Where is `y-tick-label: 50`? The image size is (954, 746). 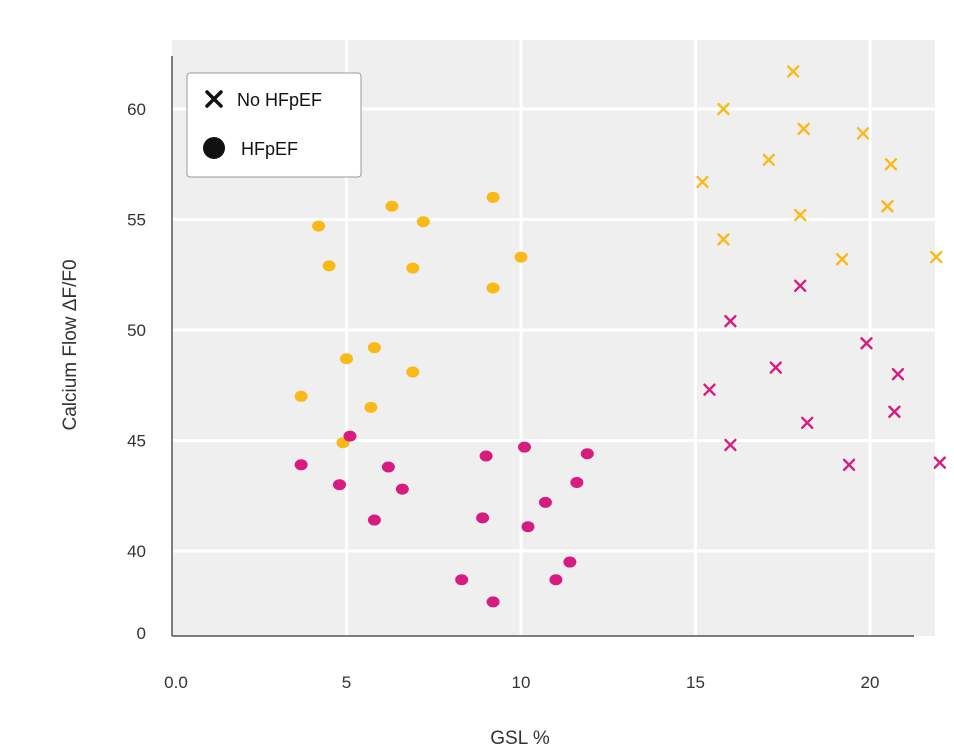 y-tick-label: 50 is located at coordinates (136, 330).